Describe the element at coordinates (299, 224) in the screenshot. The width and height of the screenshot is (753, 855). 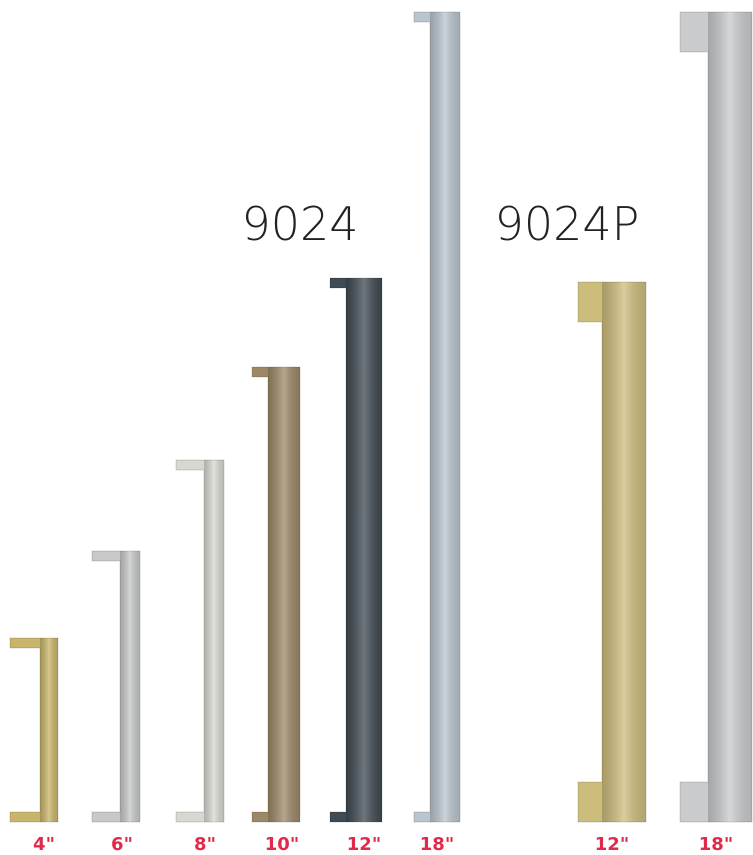
I see `model-title: 9024` at that location.